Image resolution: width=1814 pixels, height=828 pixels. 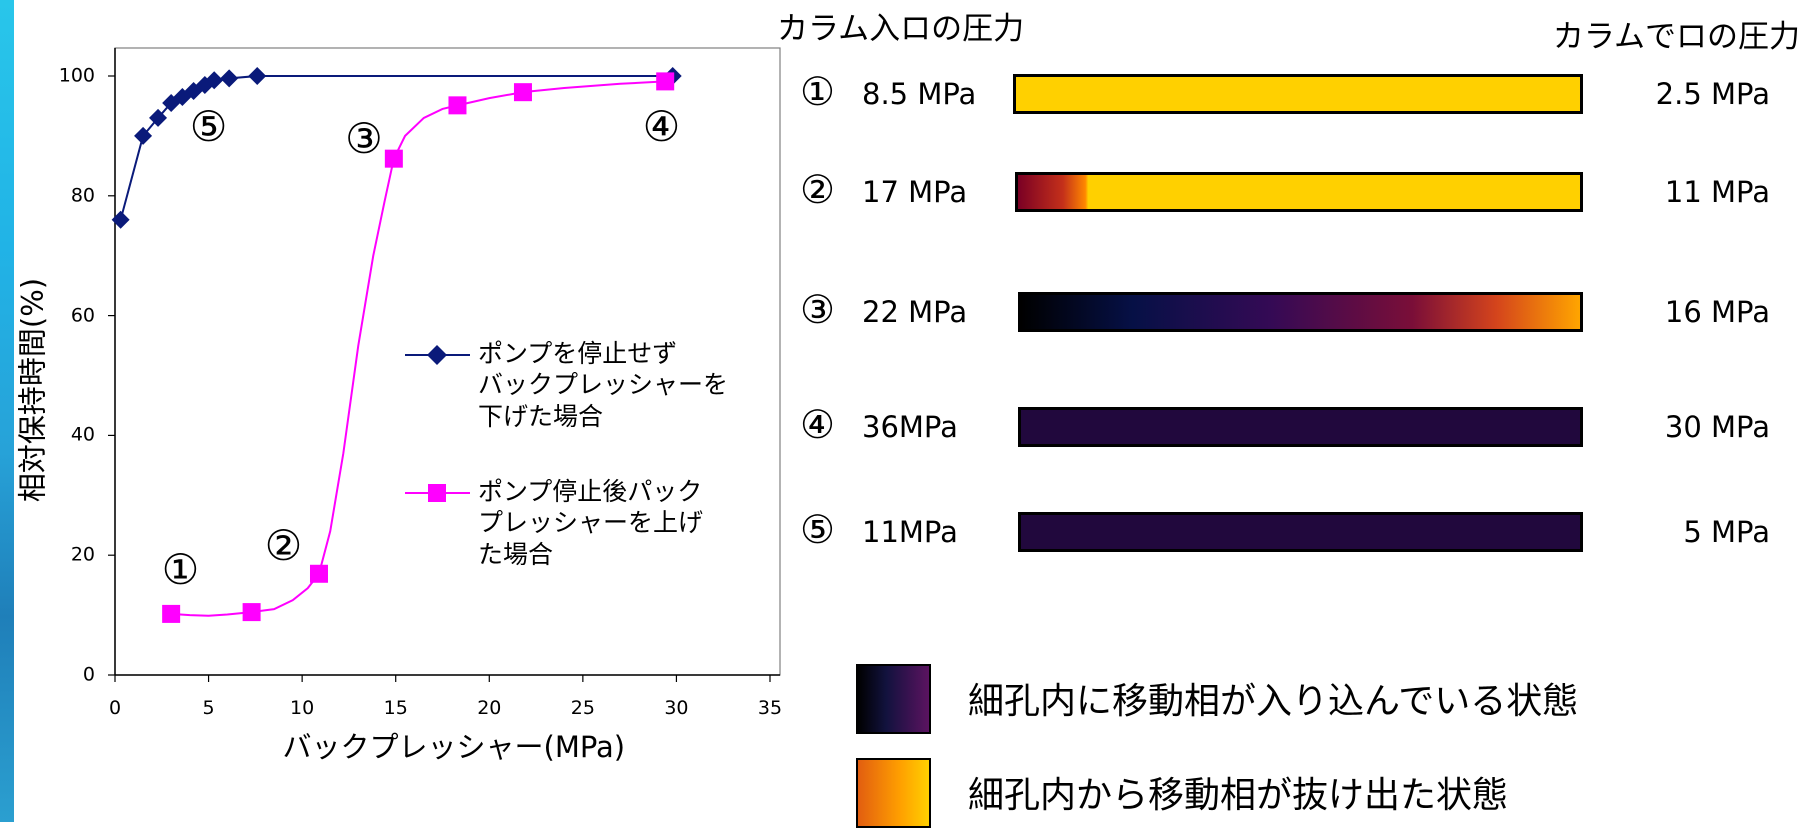 I want to click on x-axis-label: バックプレッシャー(MPa), so click(x=454, y=747).